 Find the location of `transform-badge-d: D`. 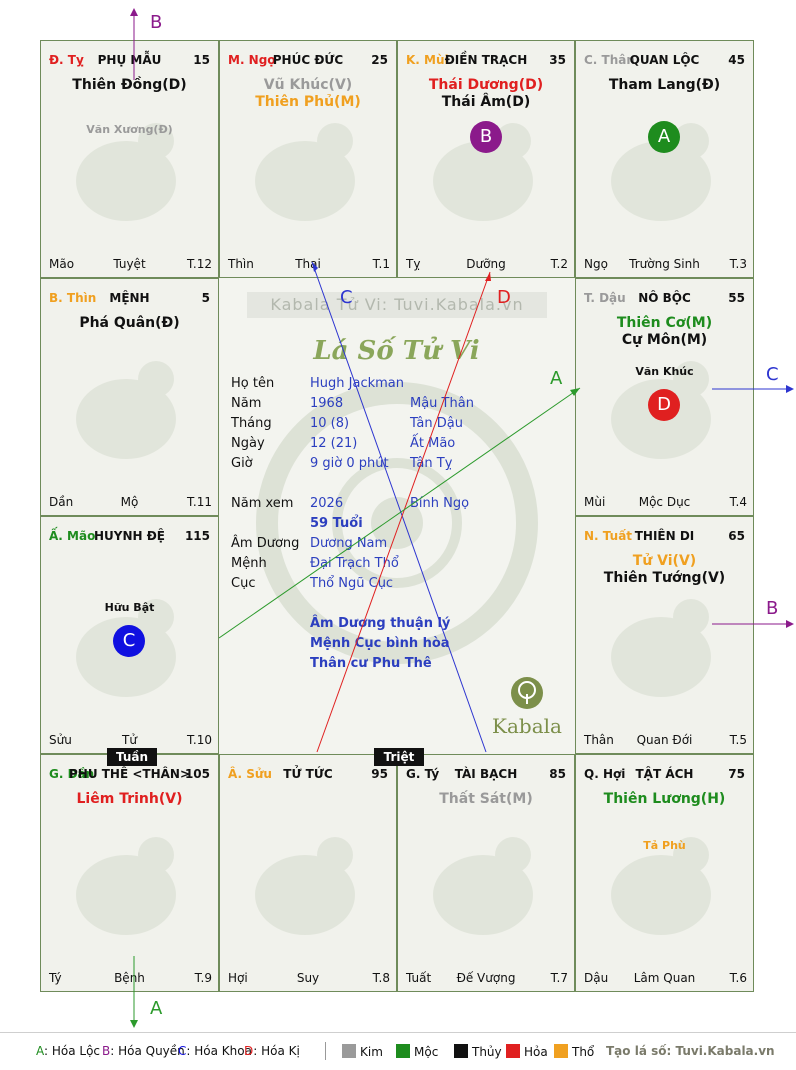

transform-badge-d: D is located at coordinates (664, 405).